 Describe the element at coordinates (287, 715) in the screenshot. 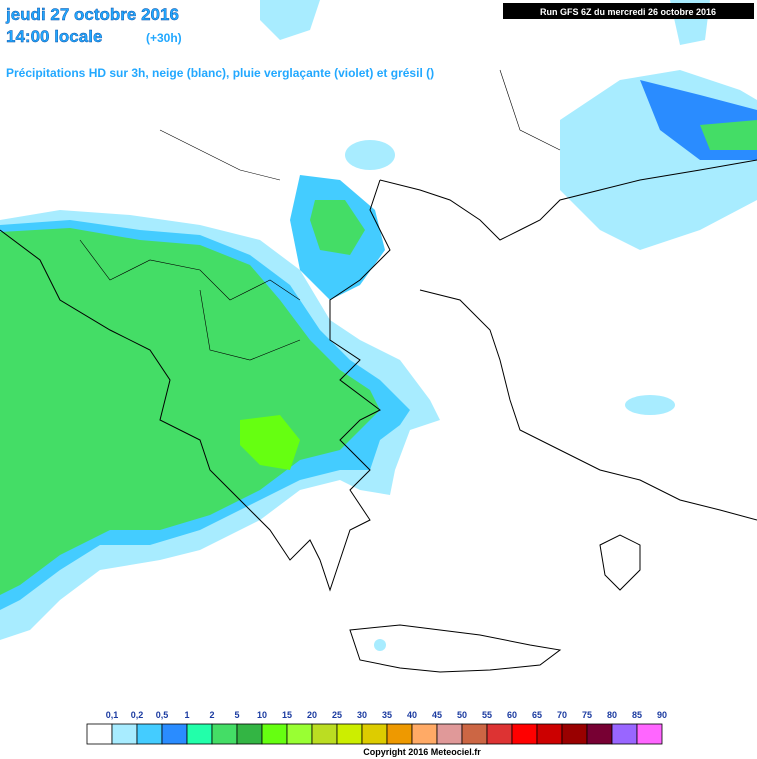

I see `legend-label: 15` at that location.